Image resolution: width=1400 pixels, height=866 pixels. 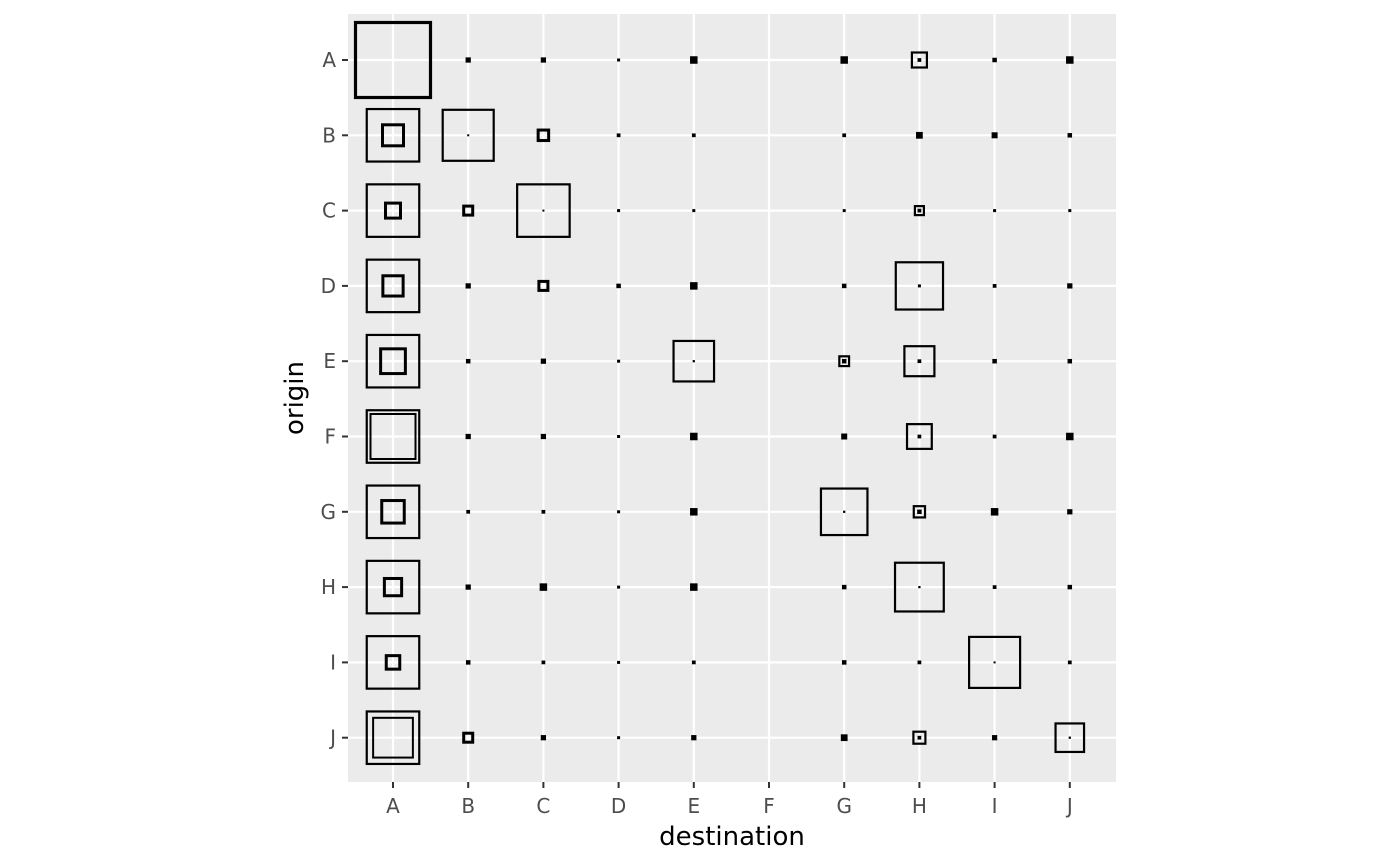 I want to click on cell-A-J, so click(x=1070, y=60).